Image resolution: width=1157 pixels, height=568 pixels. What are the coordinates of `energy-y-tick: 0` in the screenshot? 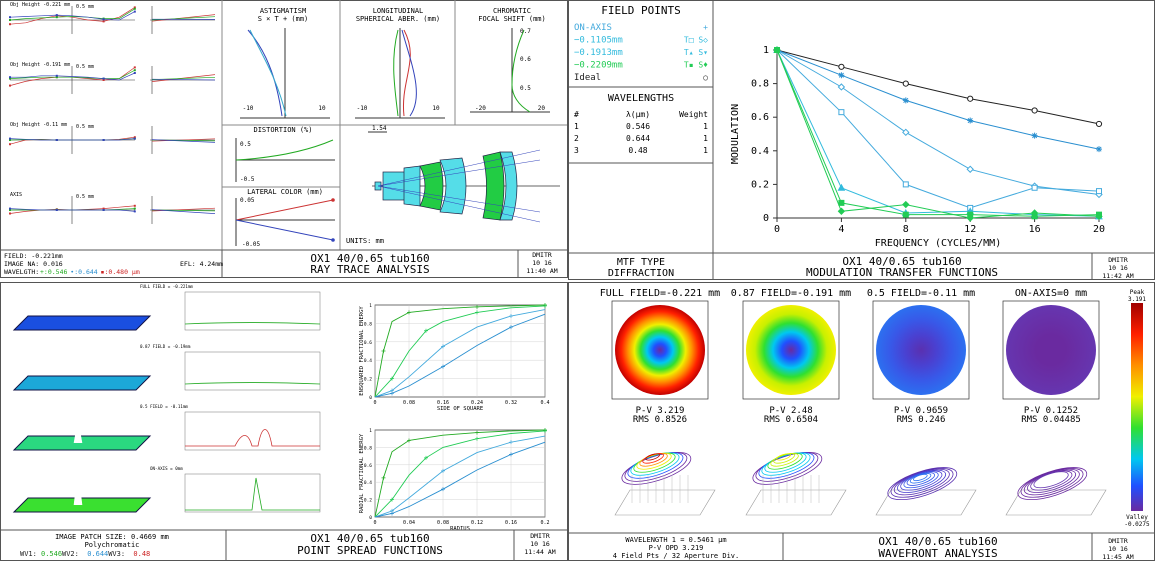 It's located at (370, 518).